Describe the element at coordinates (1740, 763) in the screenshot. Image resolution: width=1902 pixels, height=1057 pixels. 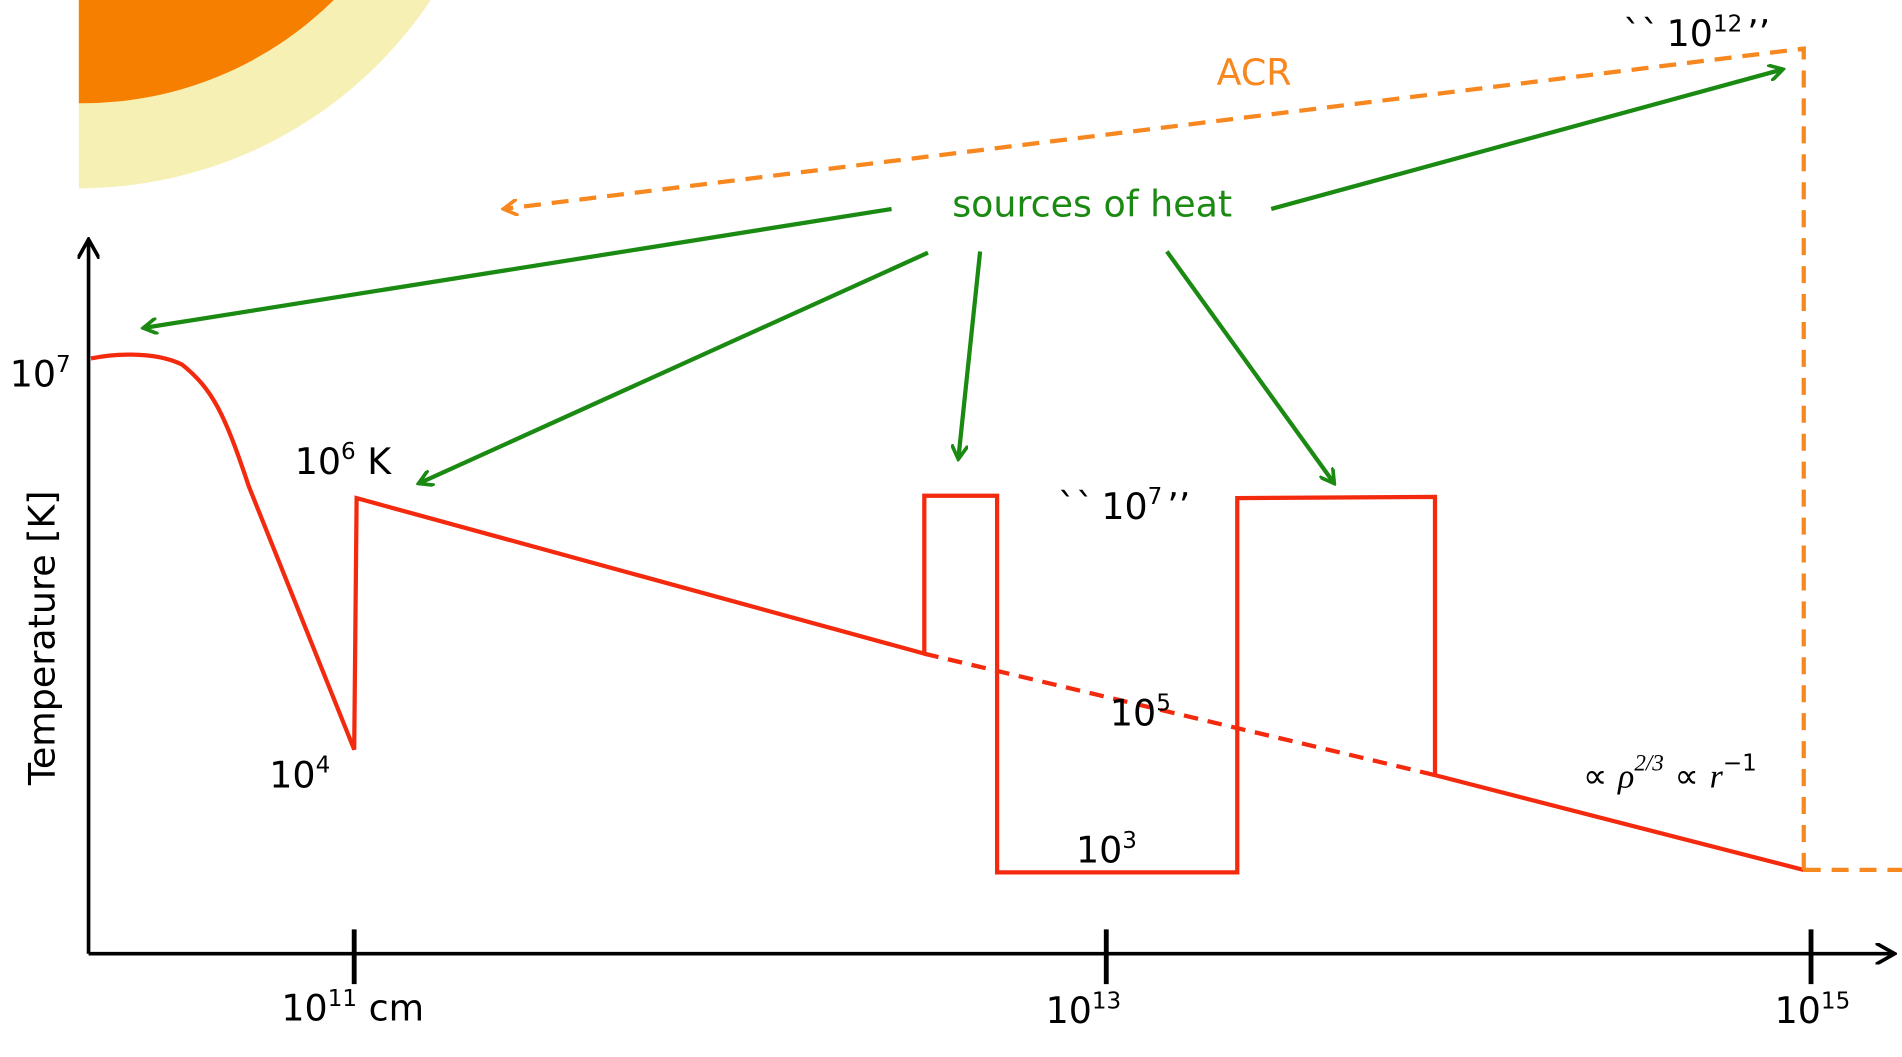
I see `sup: −1` at that location.